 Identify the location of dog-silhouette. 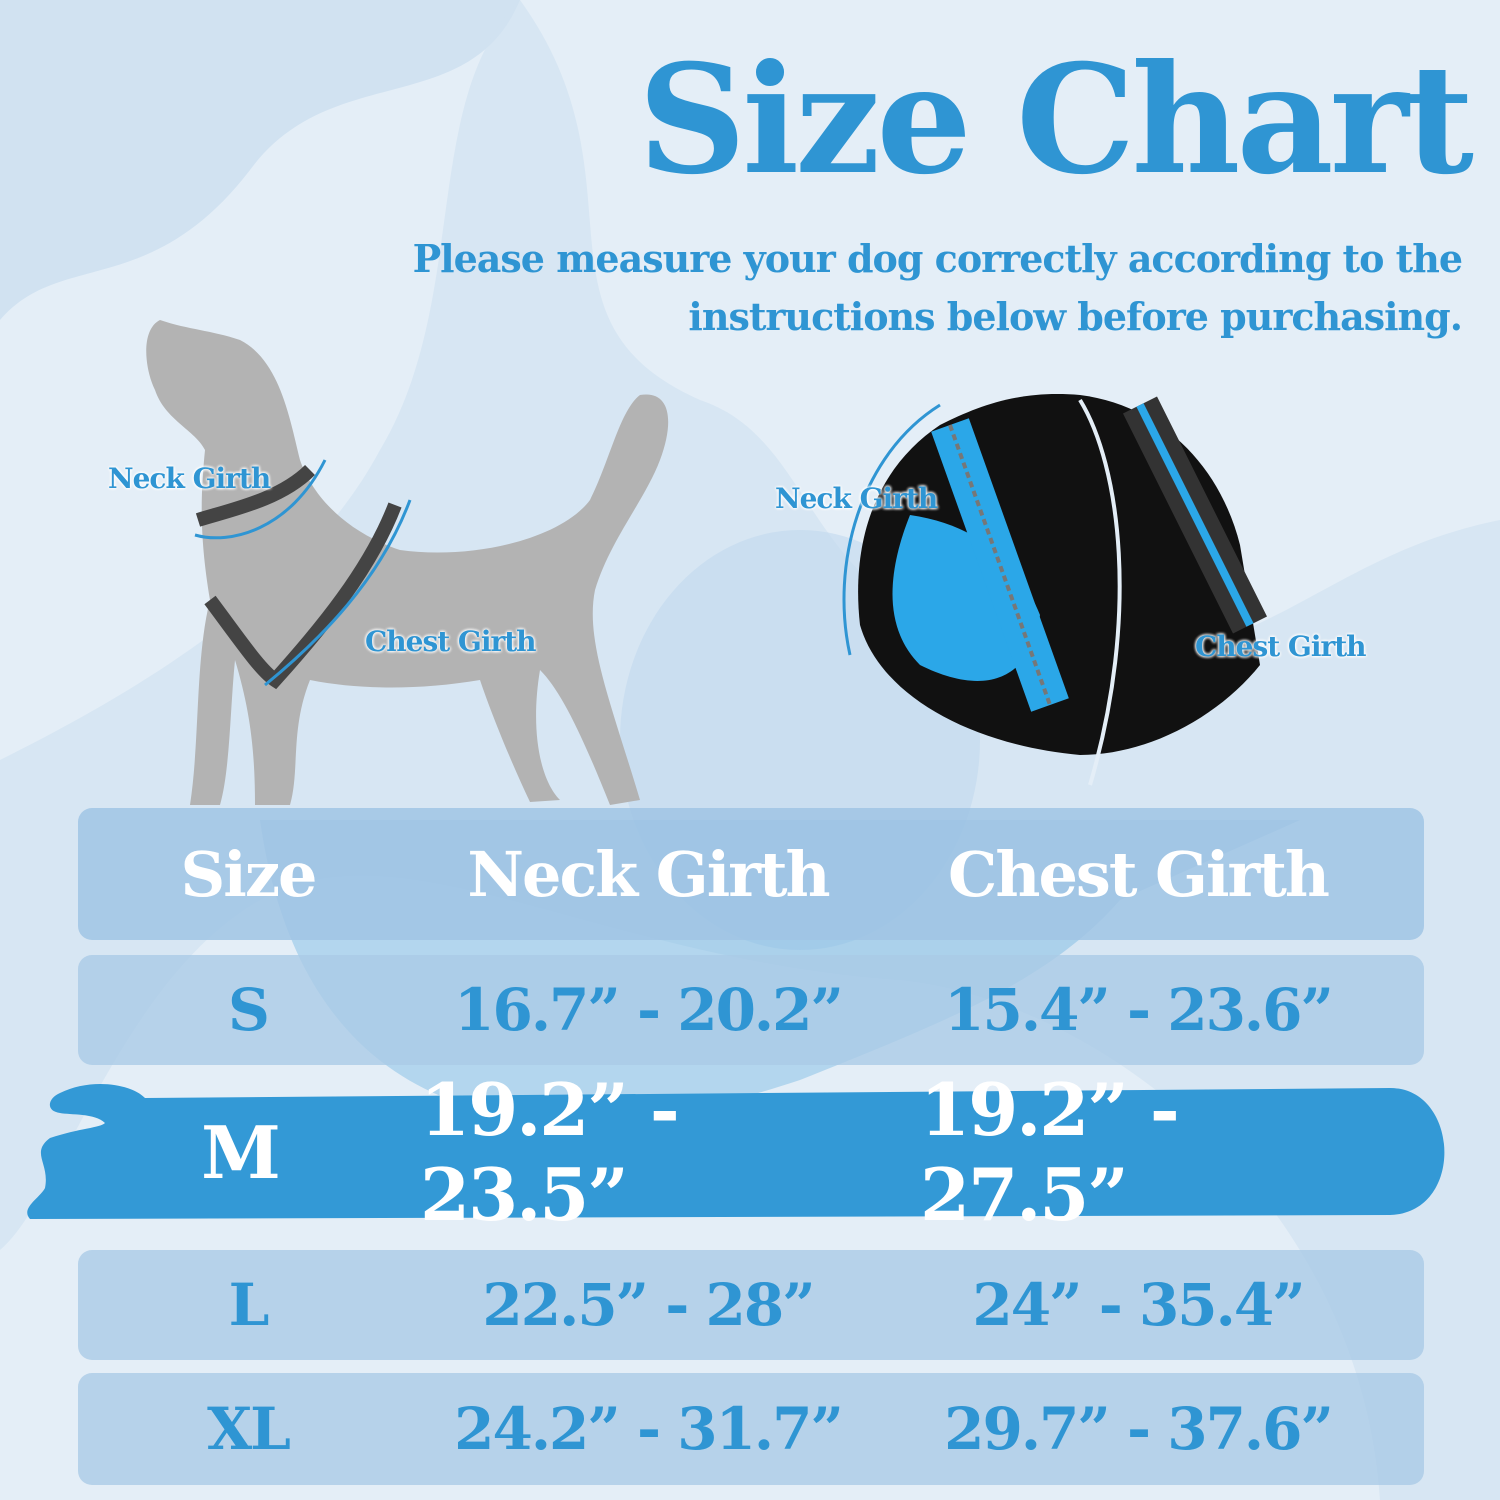
(407, 562).